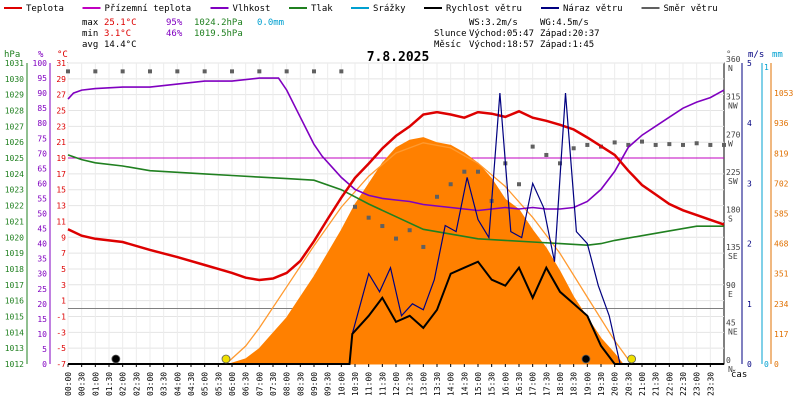  I want to click on temperature-tick-label-1: -5, so click(61, 348).